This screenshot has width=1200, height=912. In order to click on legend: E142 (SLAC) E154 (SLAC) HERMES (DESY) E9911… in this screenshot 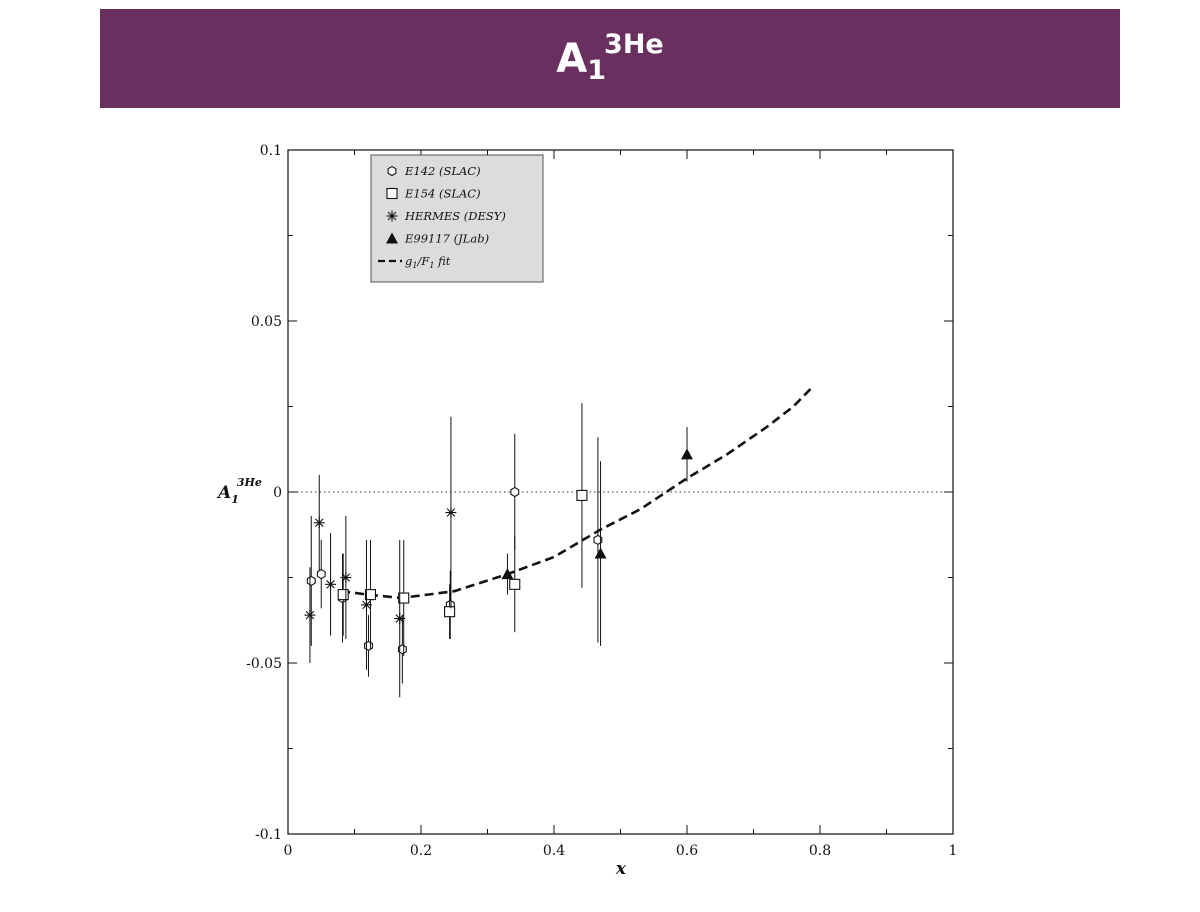, I will do `click(457, 218)`.